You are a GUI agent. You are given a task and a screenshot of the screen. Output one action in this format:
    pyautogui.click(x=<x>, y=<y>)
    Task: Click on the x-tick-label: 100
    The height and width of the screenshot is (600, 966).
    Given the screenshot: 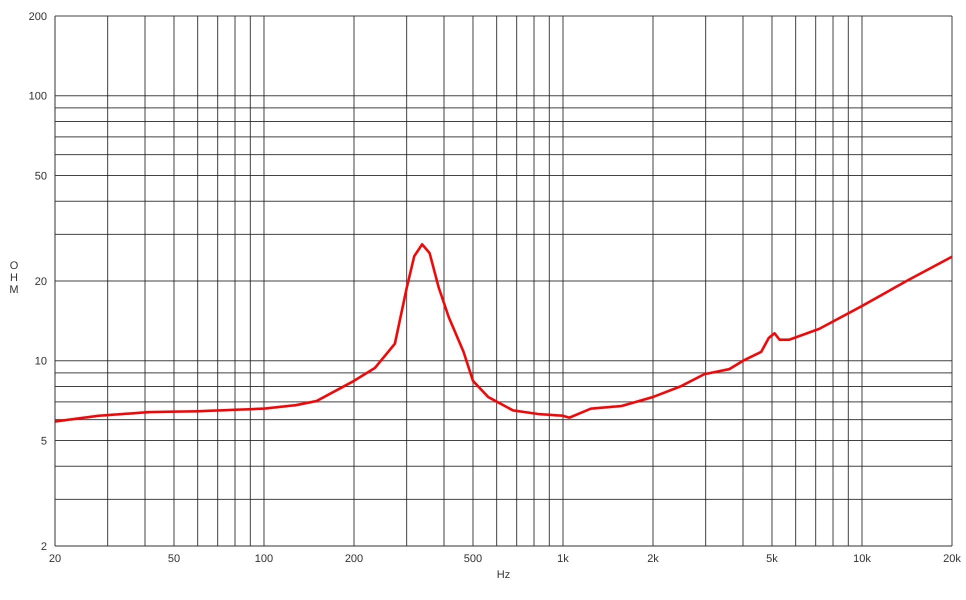 What is the action you would take?
    pyautogui.click(x=264, y=558)
    